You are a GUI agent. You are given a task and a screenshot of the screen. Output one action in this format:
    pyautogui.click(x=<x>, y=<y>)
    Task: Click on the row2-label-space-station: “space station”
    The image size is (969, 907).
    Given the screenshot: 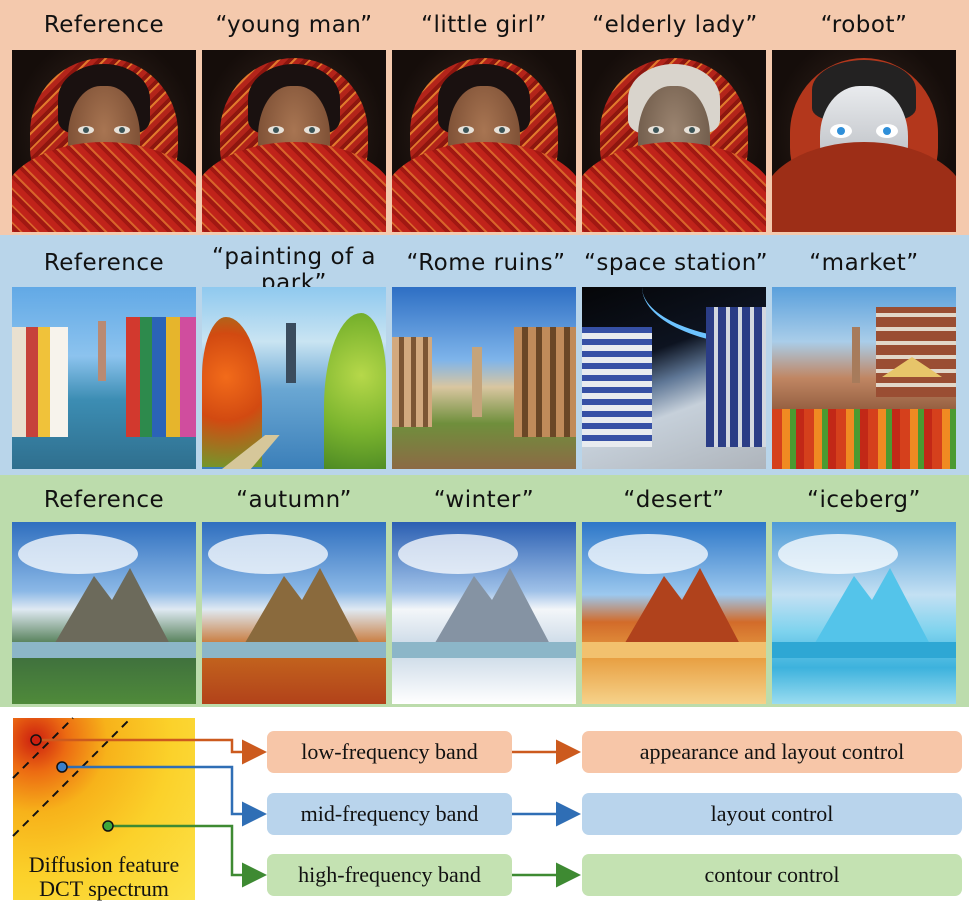 What is the action you would take?
    pyautogui.click(x=675, y=263)
    